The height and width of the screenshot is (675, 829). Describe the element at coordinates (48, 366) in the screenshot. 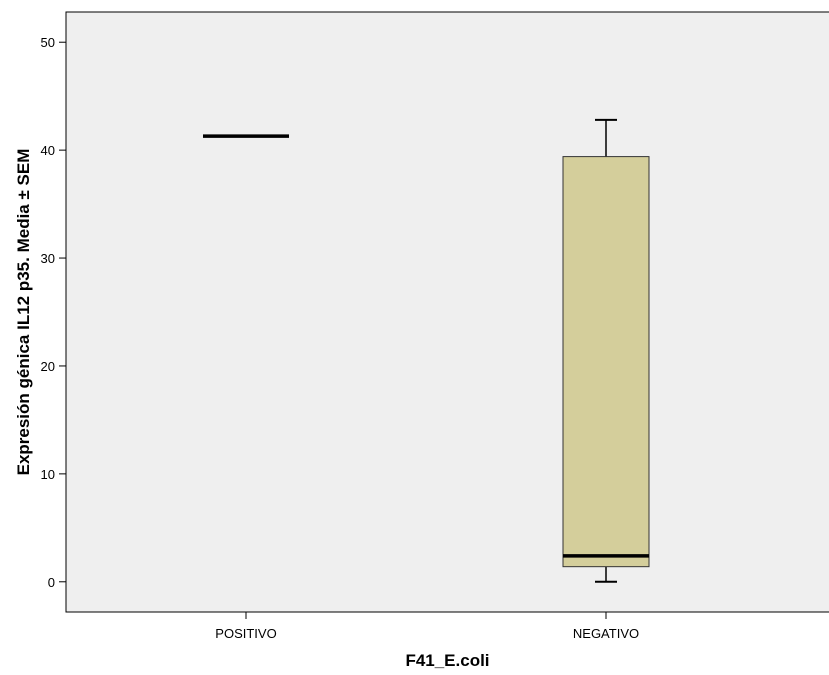

I see `y-tick-label: 20` at that location.